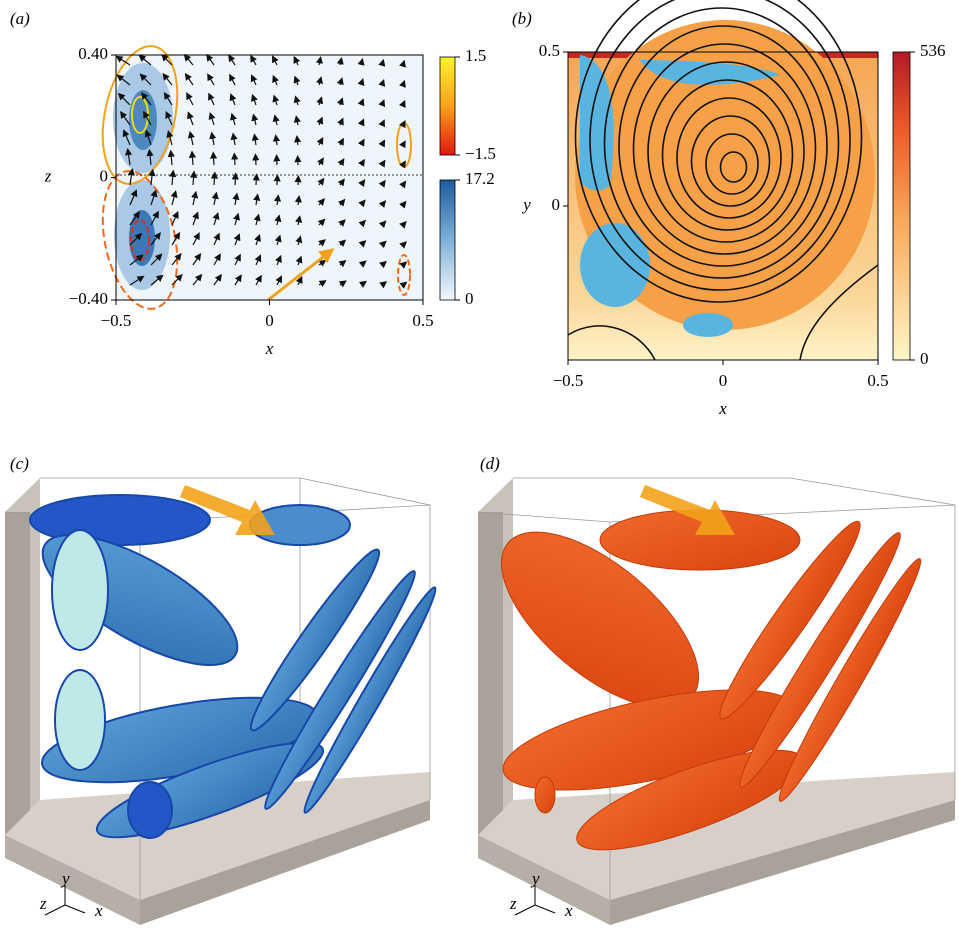 The width and height of the screenshot is (959, 937). I want to click on colorbar-tick-label: −1.5, so click(480, 153).